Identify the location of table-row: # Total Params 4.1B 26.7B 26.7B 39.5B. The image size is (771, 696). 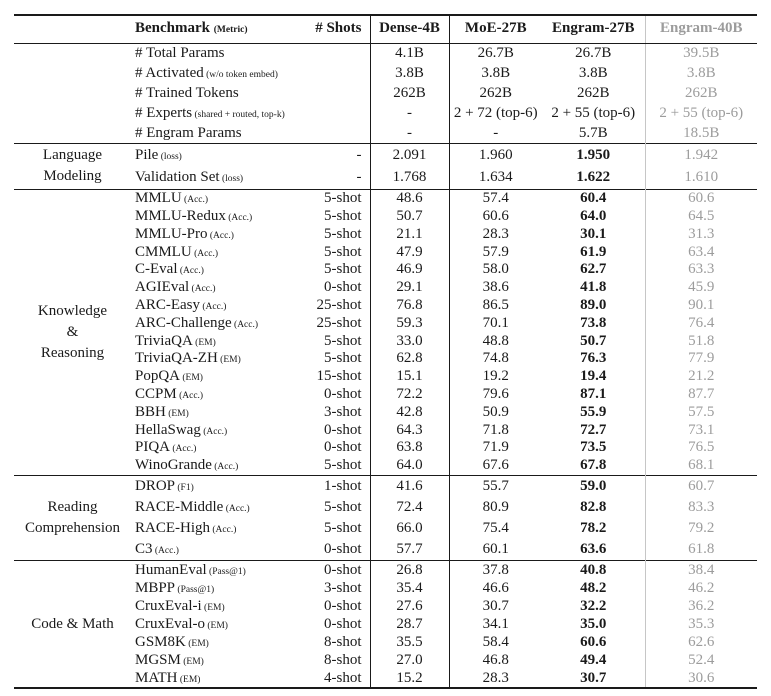
(385, 53).